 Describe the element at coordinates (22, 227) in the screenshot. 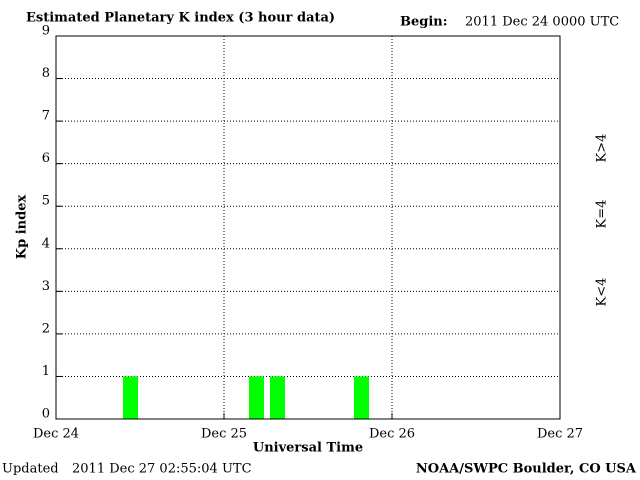

I see `y-axis-label: Kp index` at that location.